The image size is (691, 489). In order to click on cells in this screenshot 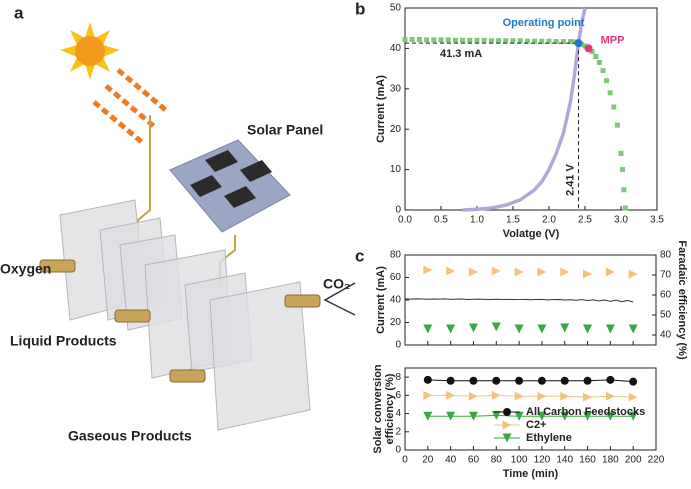, I will do `click(231, 179)`.